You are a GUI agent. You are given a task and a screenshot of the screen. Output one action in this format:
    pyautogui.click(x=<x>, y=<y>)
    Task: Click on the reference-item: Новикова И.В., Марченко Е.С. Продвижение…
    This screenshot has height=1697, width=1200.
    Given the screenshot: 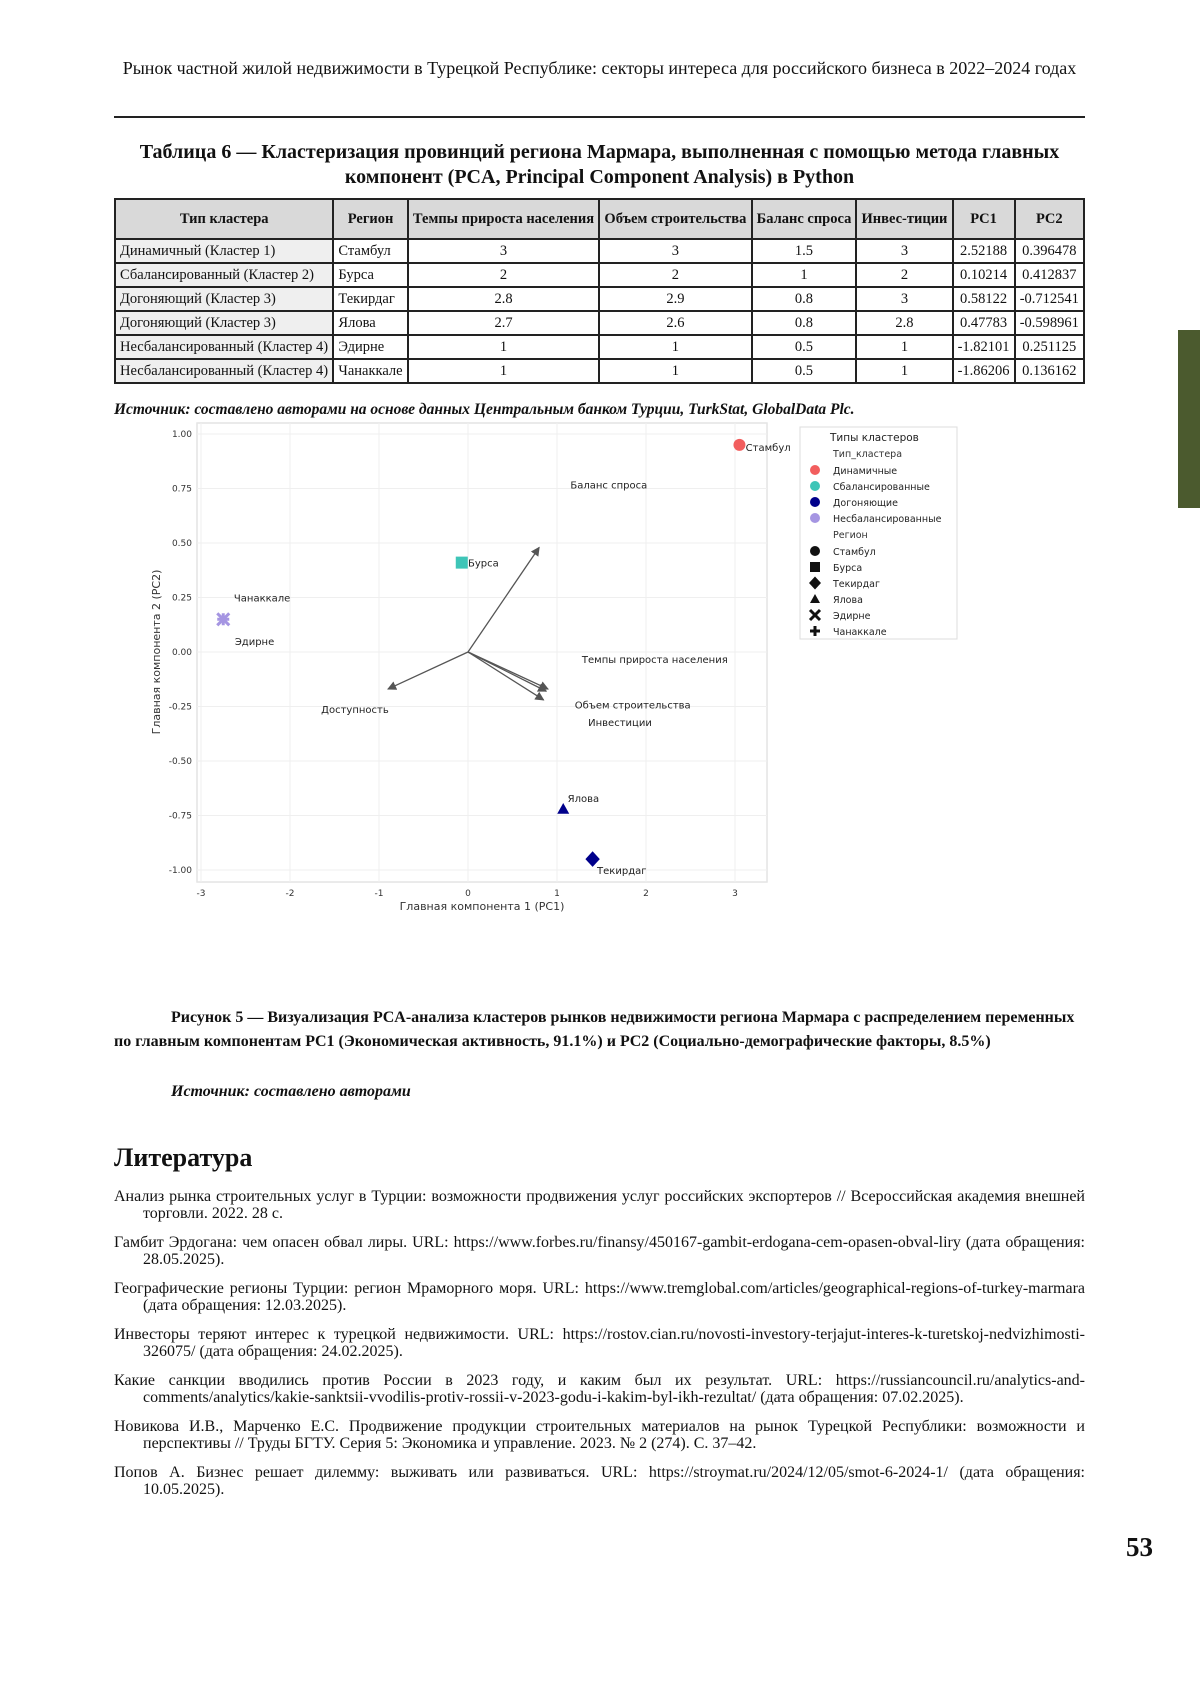 What is the action you would take?
    pyautogui.click(x=599, y=1435)
    